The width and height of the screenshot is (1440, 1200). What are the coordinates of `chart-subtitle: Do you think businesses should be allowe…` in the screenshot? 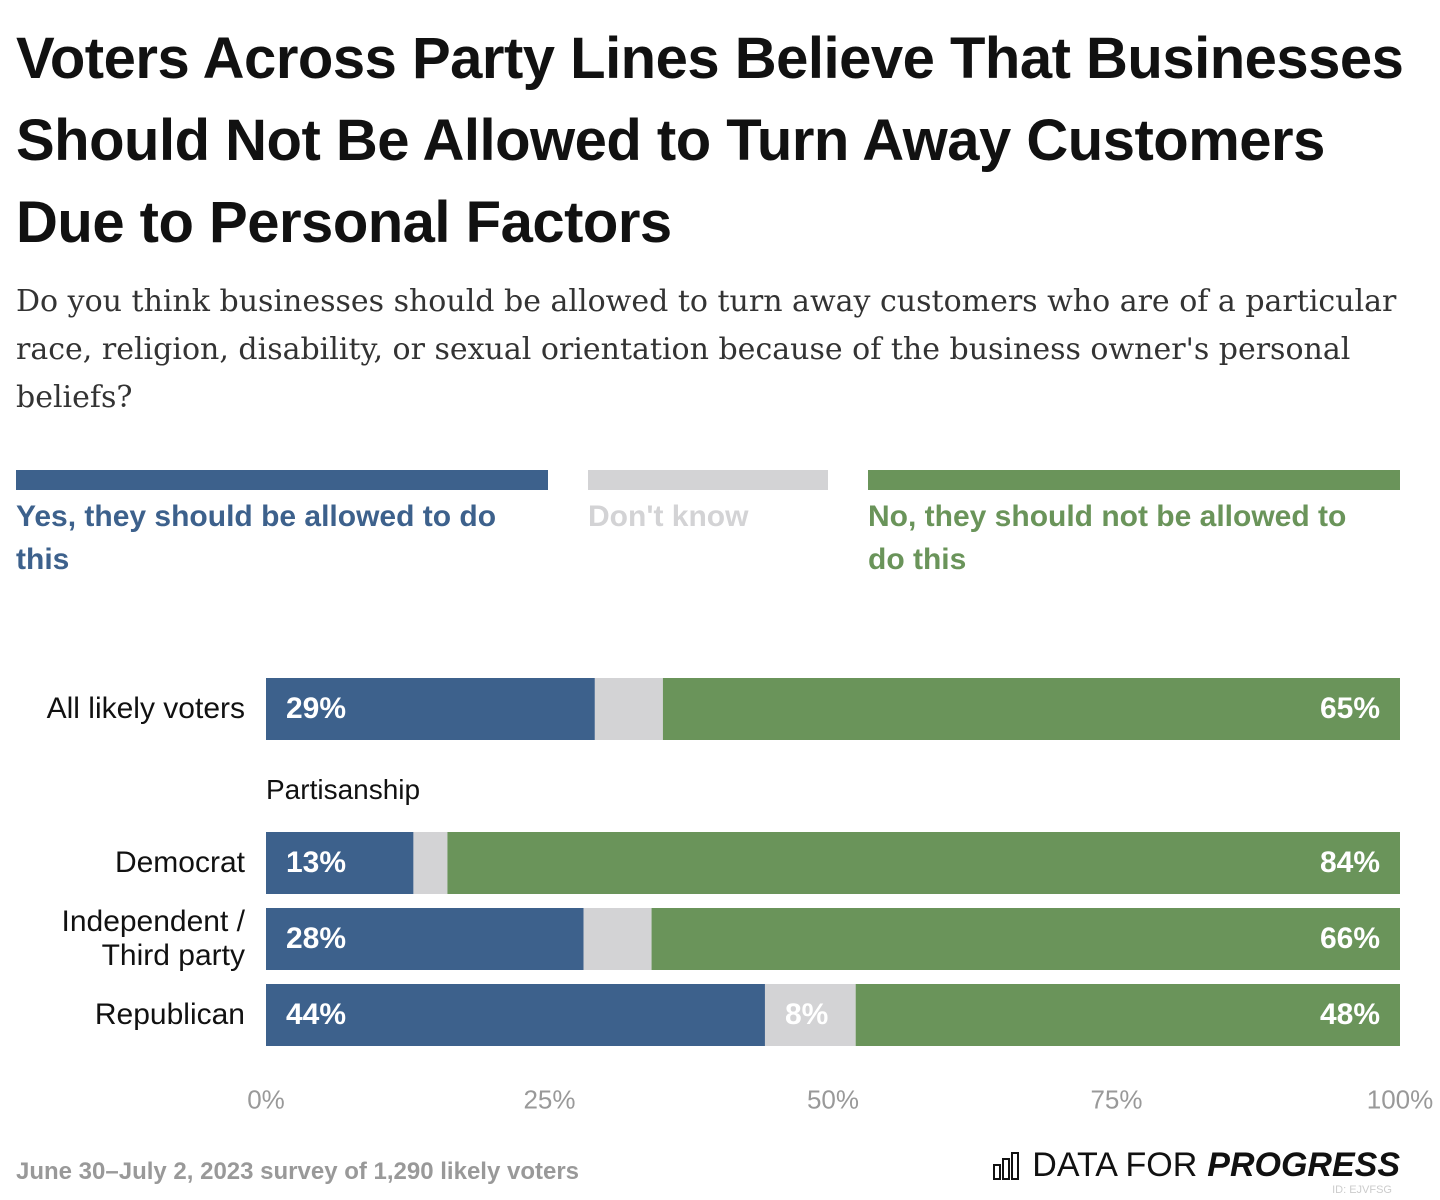 It's located at (706, 349).